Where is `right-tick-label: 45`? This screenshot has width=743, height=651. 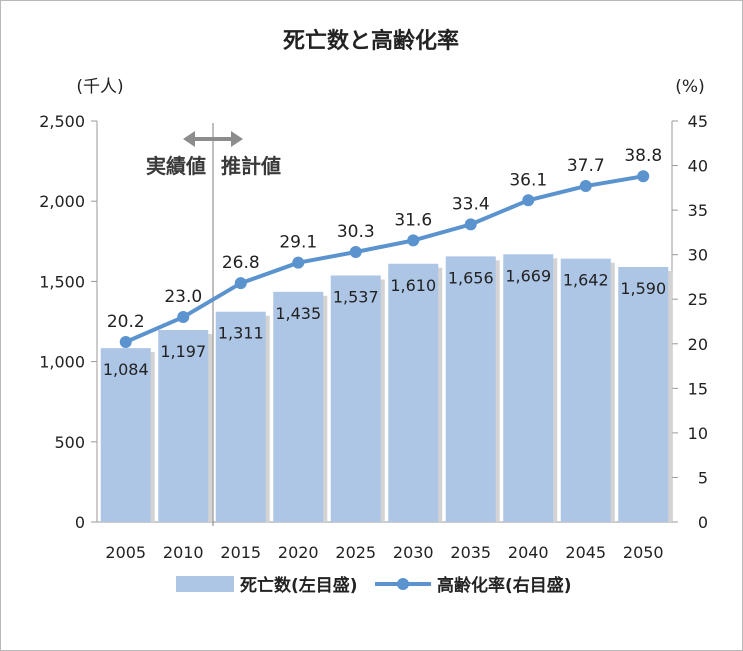
right-tick-label: 45 is located at coordinates (698, 121).